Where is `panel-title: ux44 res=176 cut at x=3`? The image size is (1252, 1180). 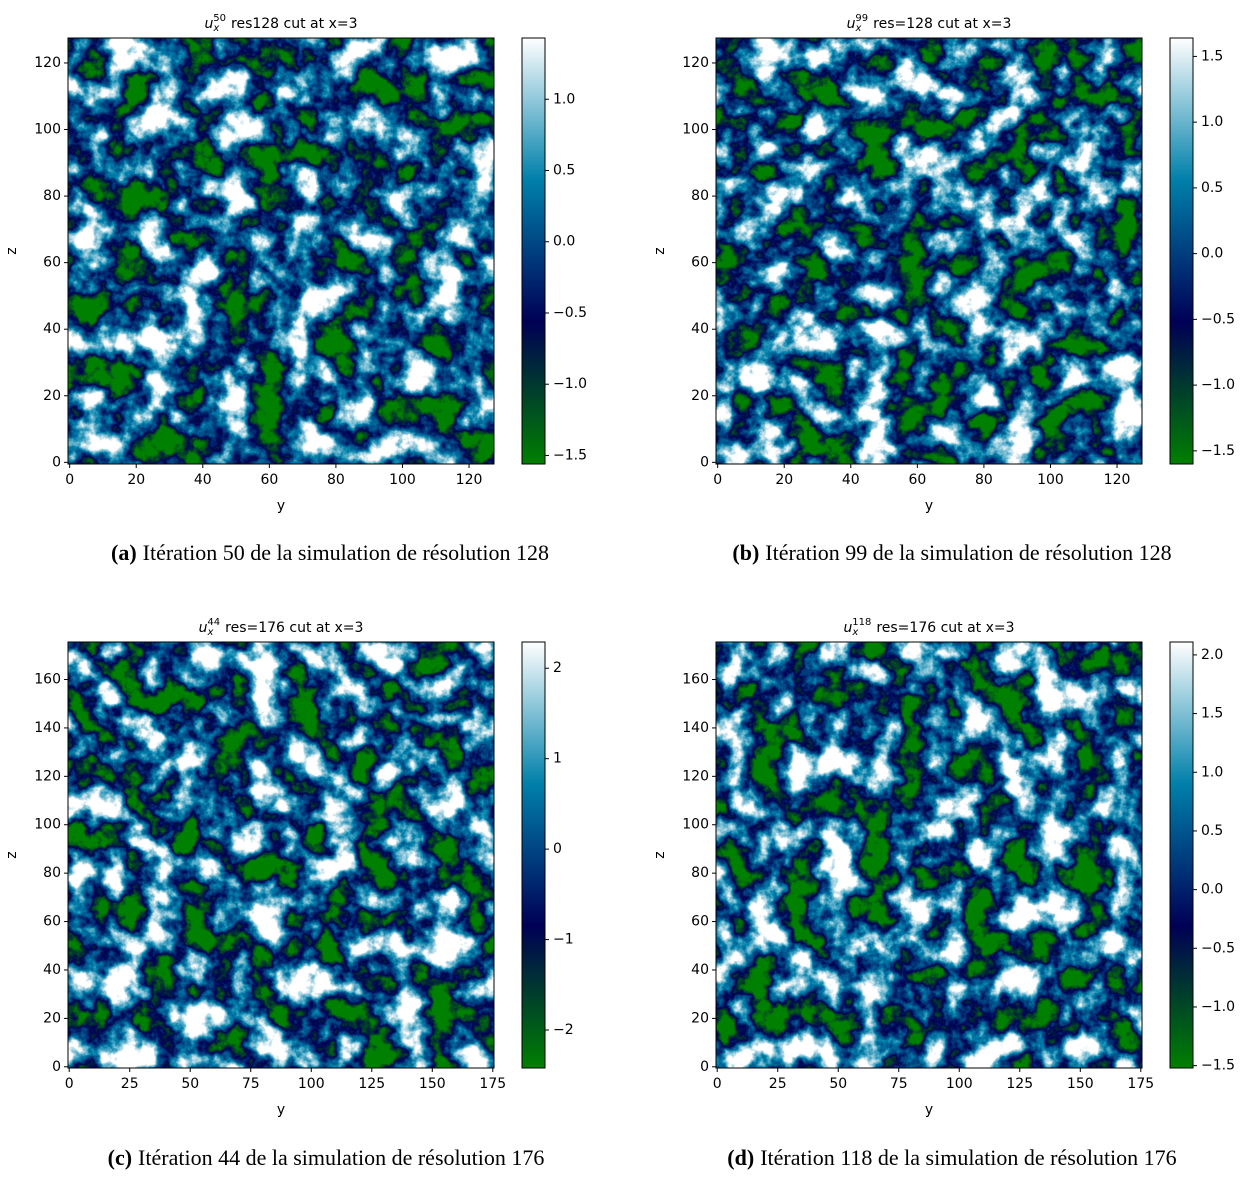 panel-title: ux44 res=176 cut at x=3 is located at coordinates (281, 627).